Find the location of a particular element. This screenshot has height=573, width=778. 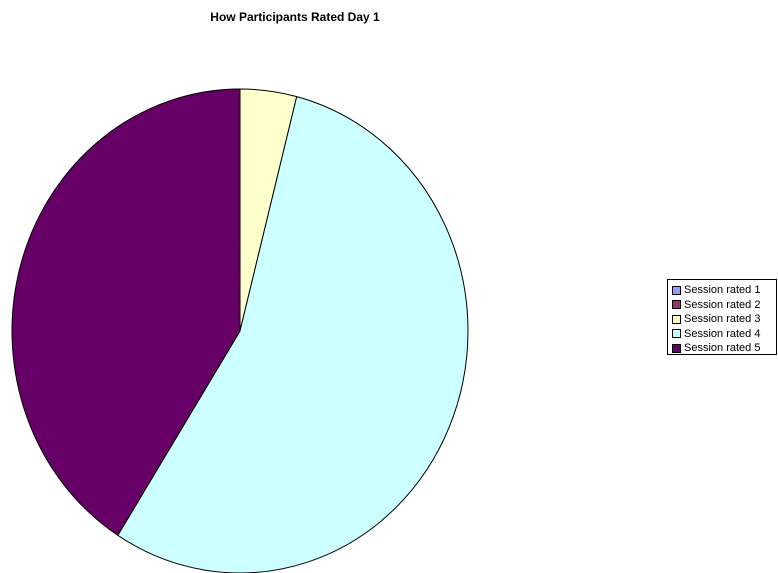

legend-item-1: Session rated 1 is located at coordinates (724, 290).